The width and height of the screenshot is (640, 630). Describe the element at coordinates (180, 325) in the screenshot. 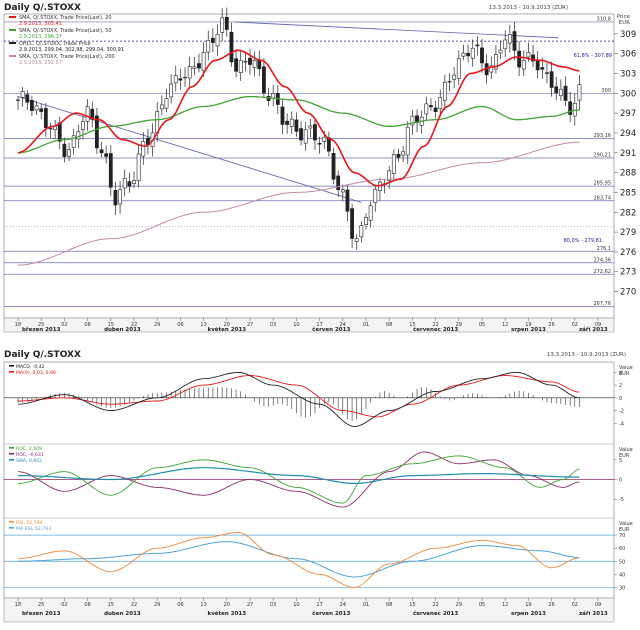

I see `x-tick-label: 06` at that location.